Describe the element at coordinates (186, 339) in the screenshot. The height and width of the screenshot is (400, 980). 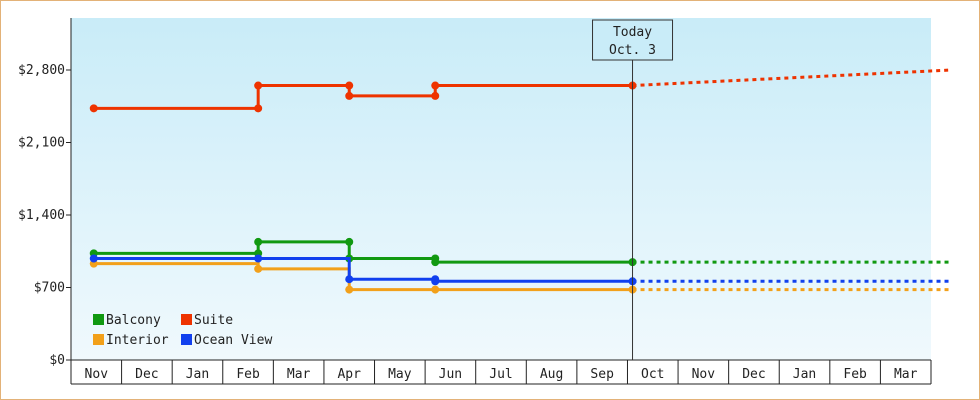
I see `legend-swatch-ocean-view` at that location.